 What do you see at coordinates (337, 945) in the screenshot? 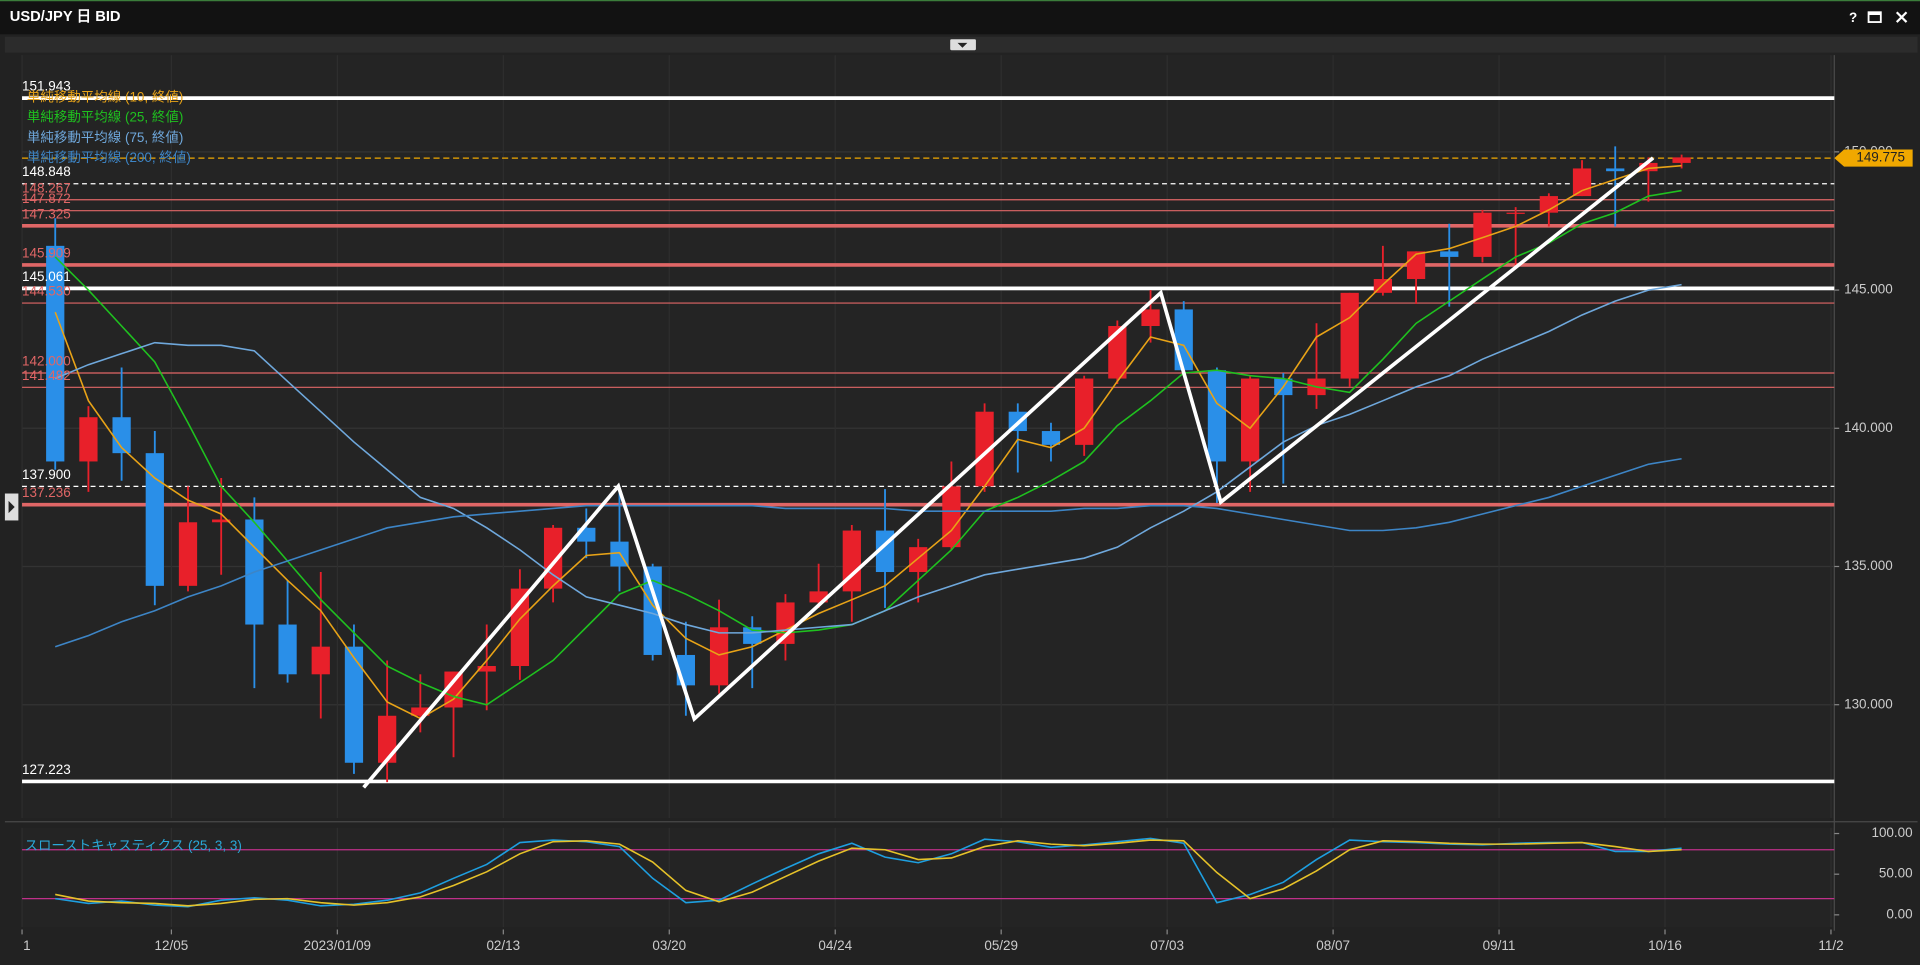
I see `x-tick-label: 2023/01/09` at bounding box center [337, 945].